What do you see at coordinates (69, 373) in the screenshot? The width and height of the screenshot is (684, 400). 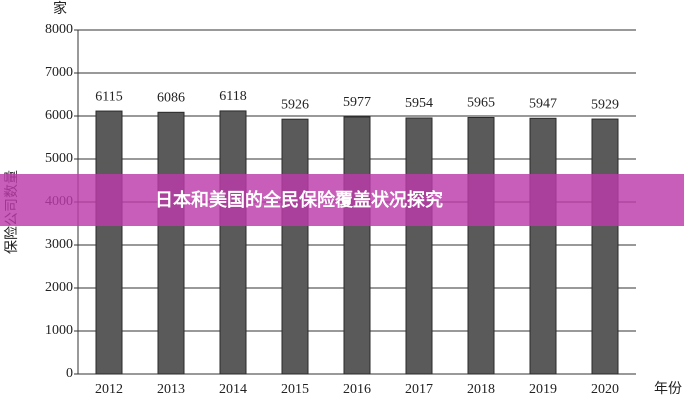 I see `y-tick-label: 0` at bounding box center [69, 373].